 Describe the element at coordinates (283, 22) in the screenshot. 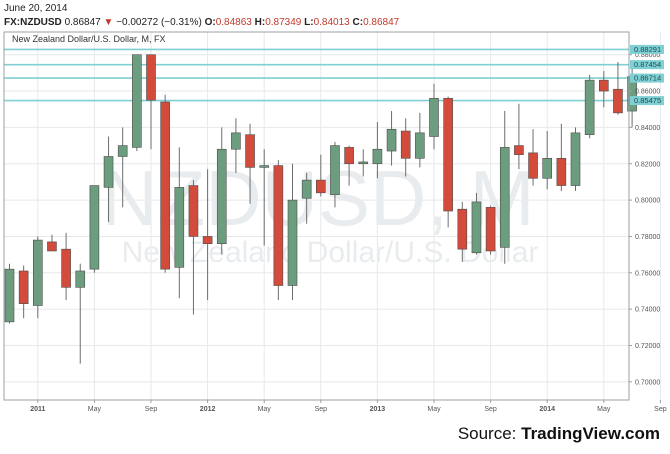

I see `high-value: 0.87349` at that location.